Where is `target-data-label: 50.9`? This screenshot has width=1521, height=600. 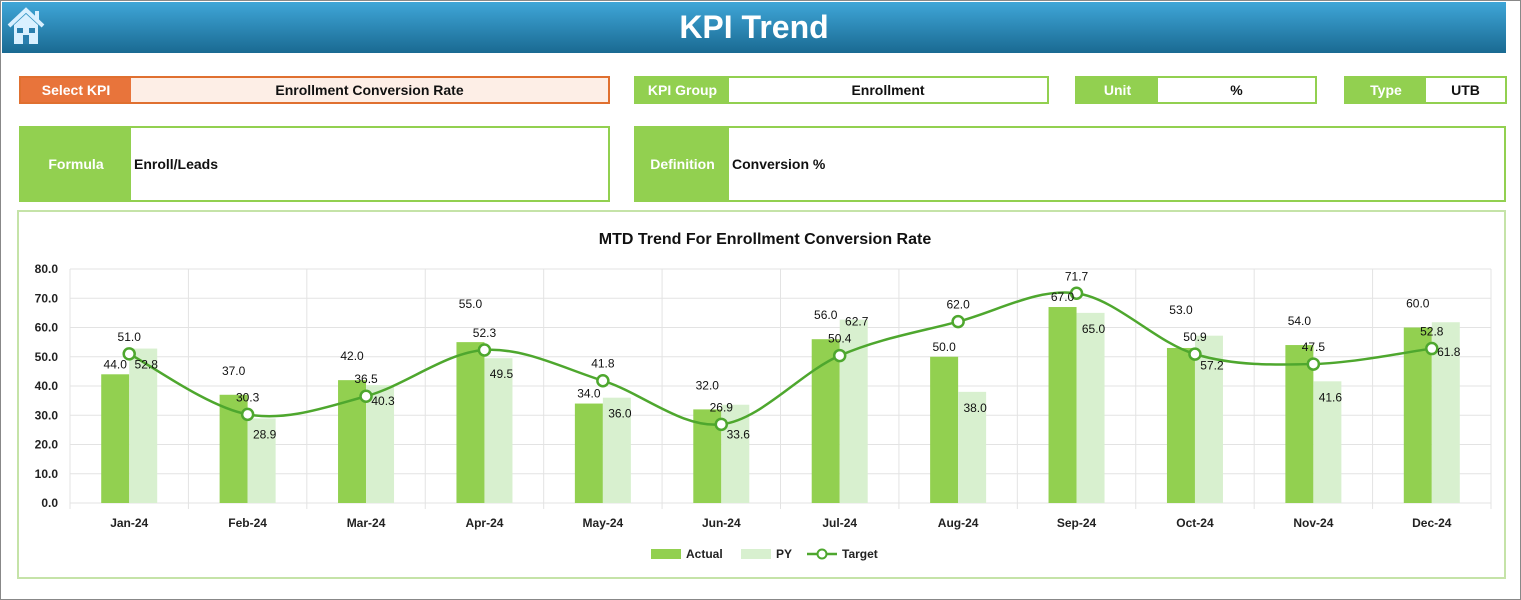 target-data-label: 50.9 is located at coordinates (1195, 337).